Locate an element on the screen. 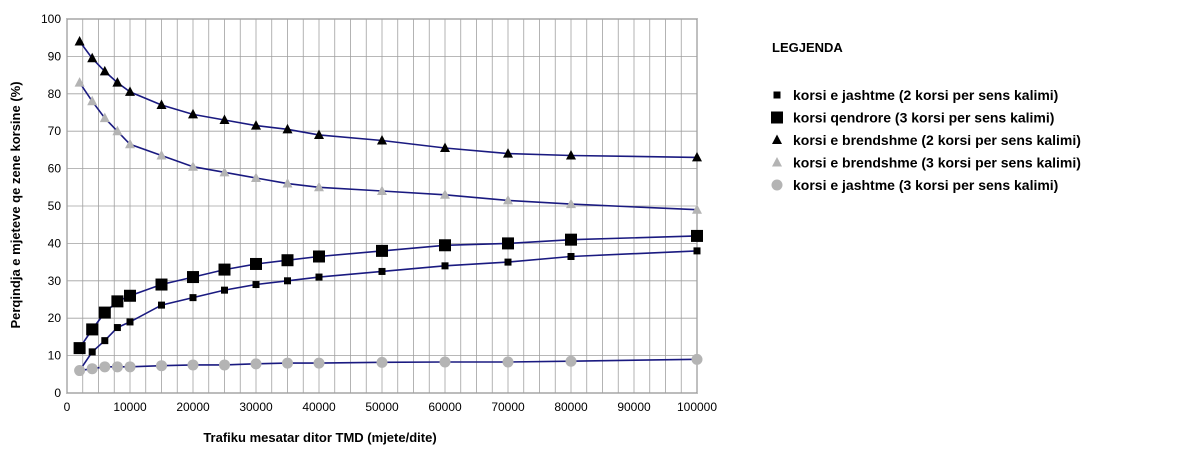 The width and height of the screenshot is (1192, 454). y-axis-title: Perqindja e mjeteve qe zene korsine (%) is located at coordinates (15, 204).